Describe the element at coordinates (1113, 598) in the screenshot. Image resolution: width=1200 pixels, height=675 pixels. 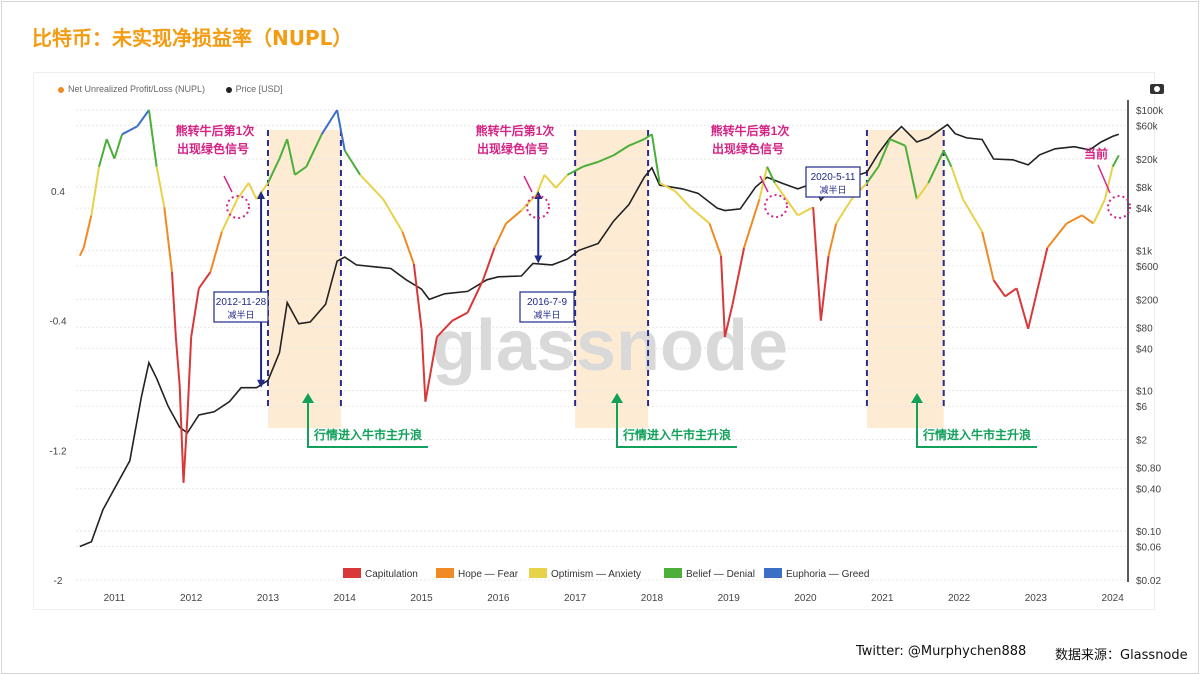
I see `x-tick-13: 2024` at that location.